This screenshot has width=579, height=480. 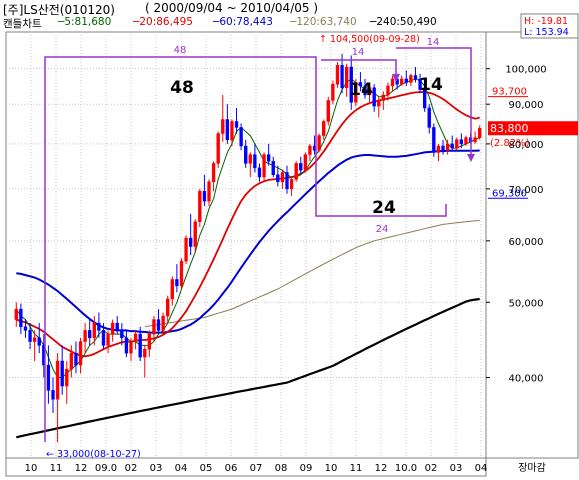 What do you see at coordinates (356, 468) in the screenshot?
I see `x-tick-label: 11` at bounding box center [356, 468].